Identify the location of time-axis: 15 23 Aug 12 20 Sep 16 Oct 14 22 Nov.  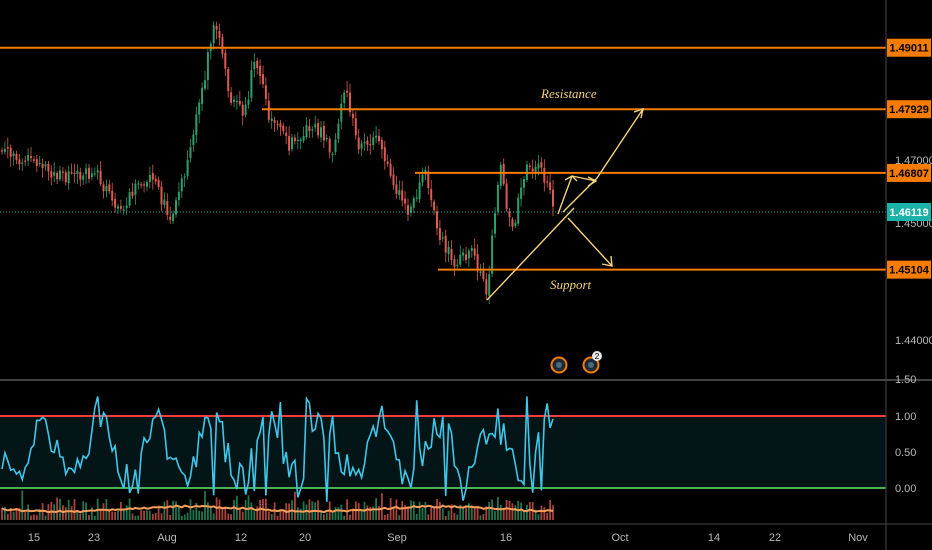
(466, 533).